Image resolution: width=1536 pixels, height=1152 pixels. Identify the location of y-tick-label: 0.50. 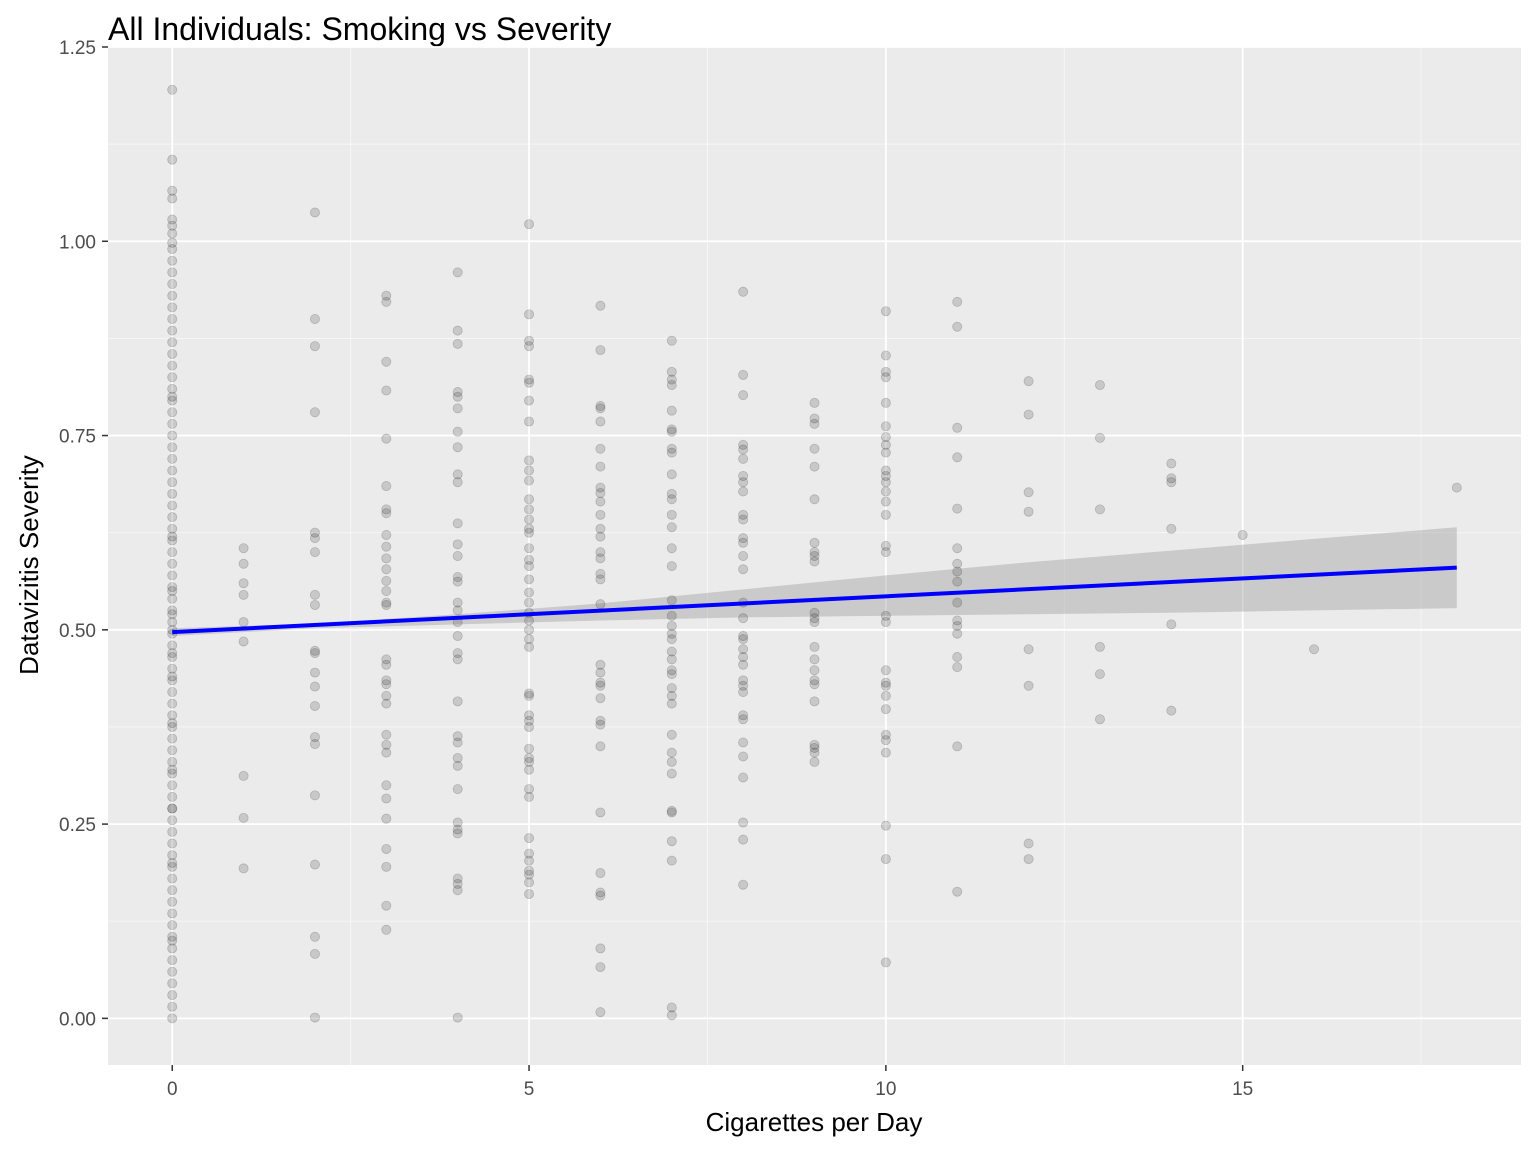
(77, 631).